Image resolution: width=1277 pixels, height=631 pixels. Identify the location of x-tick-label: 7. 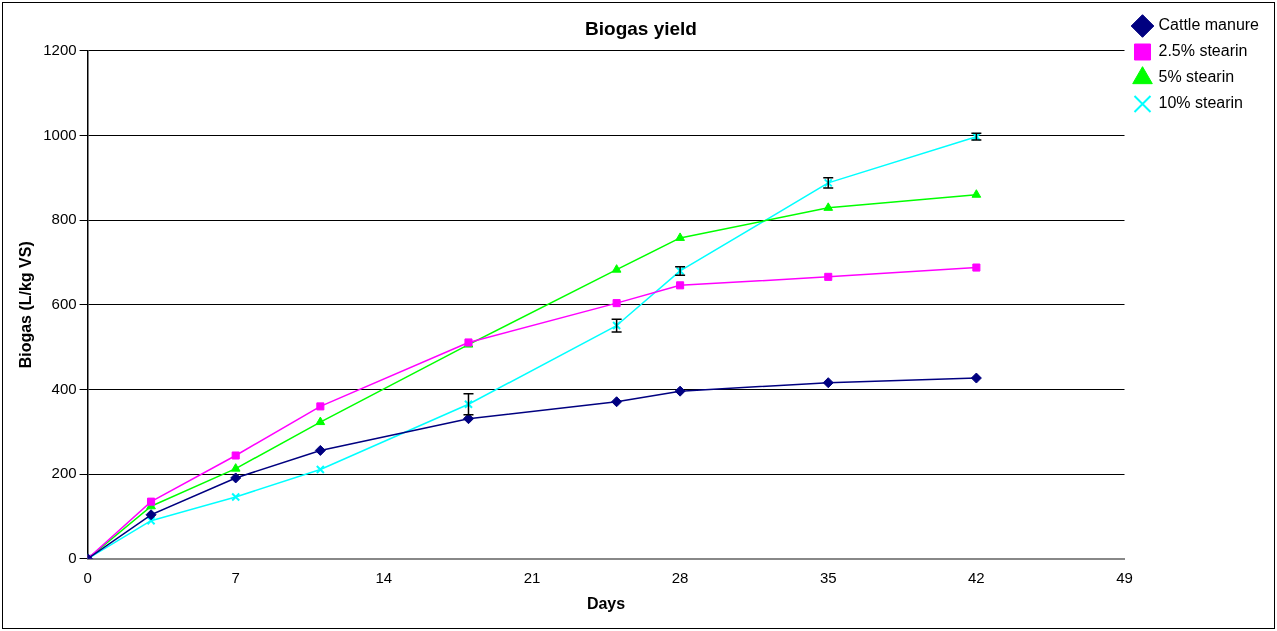
(235, 577).